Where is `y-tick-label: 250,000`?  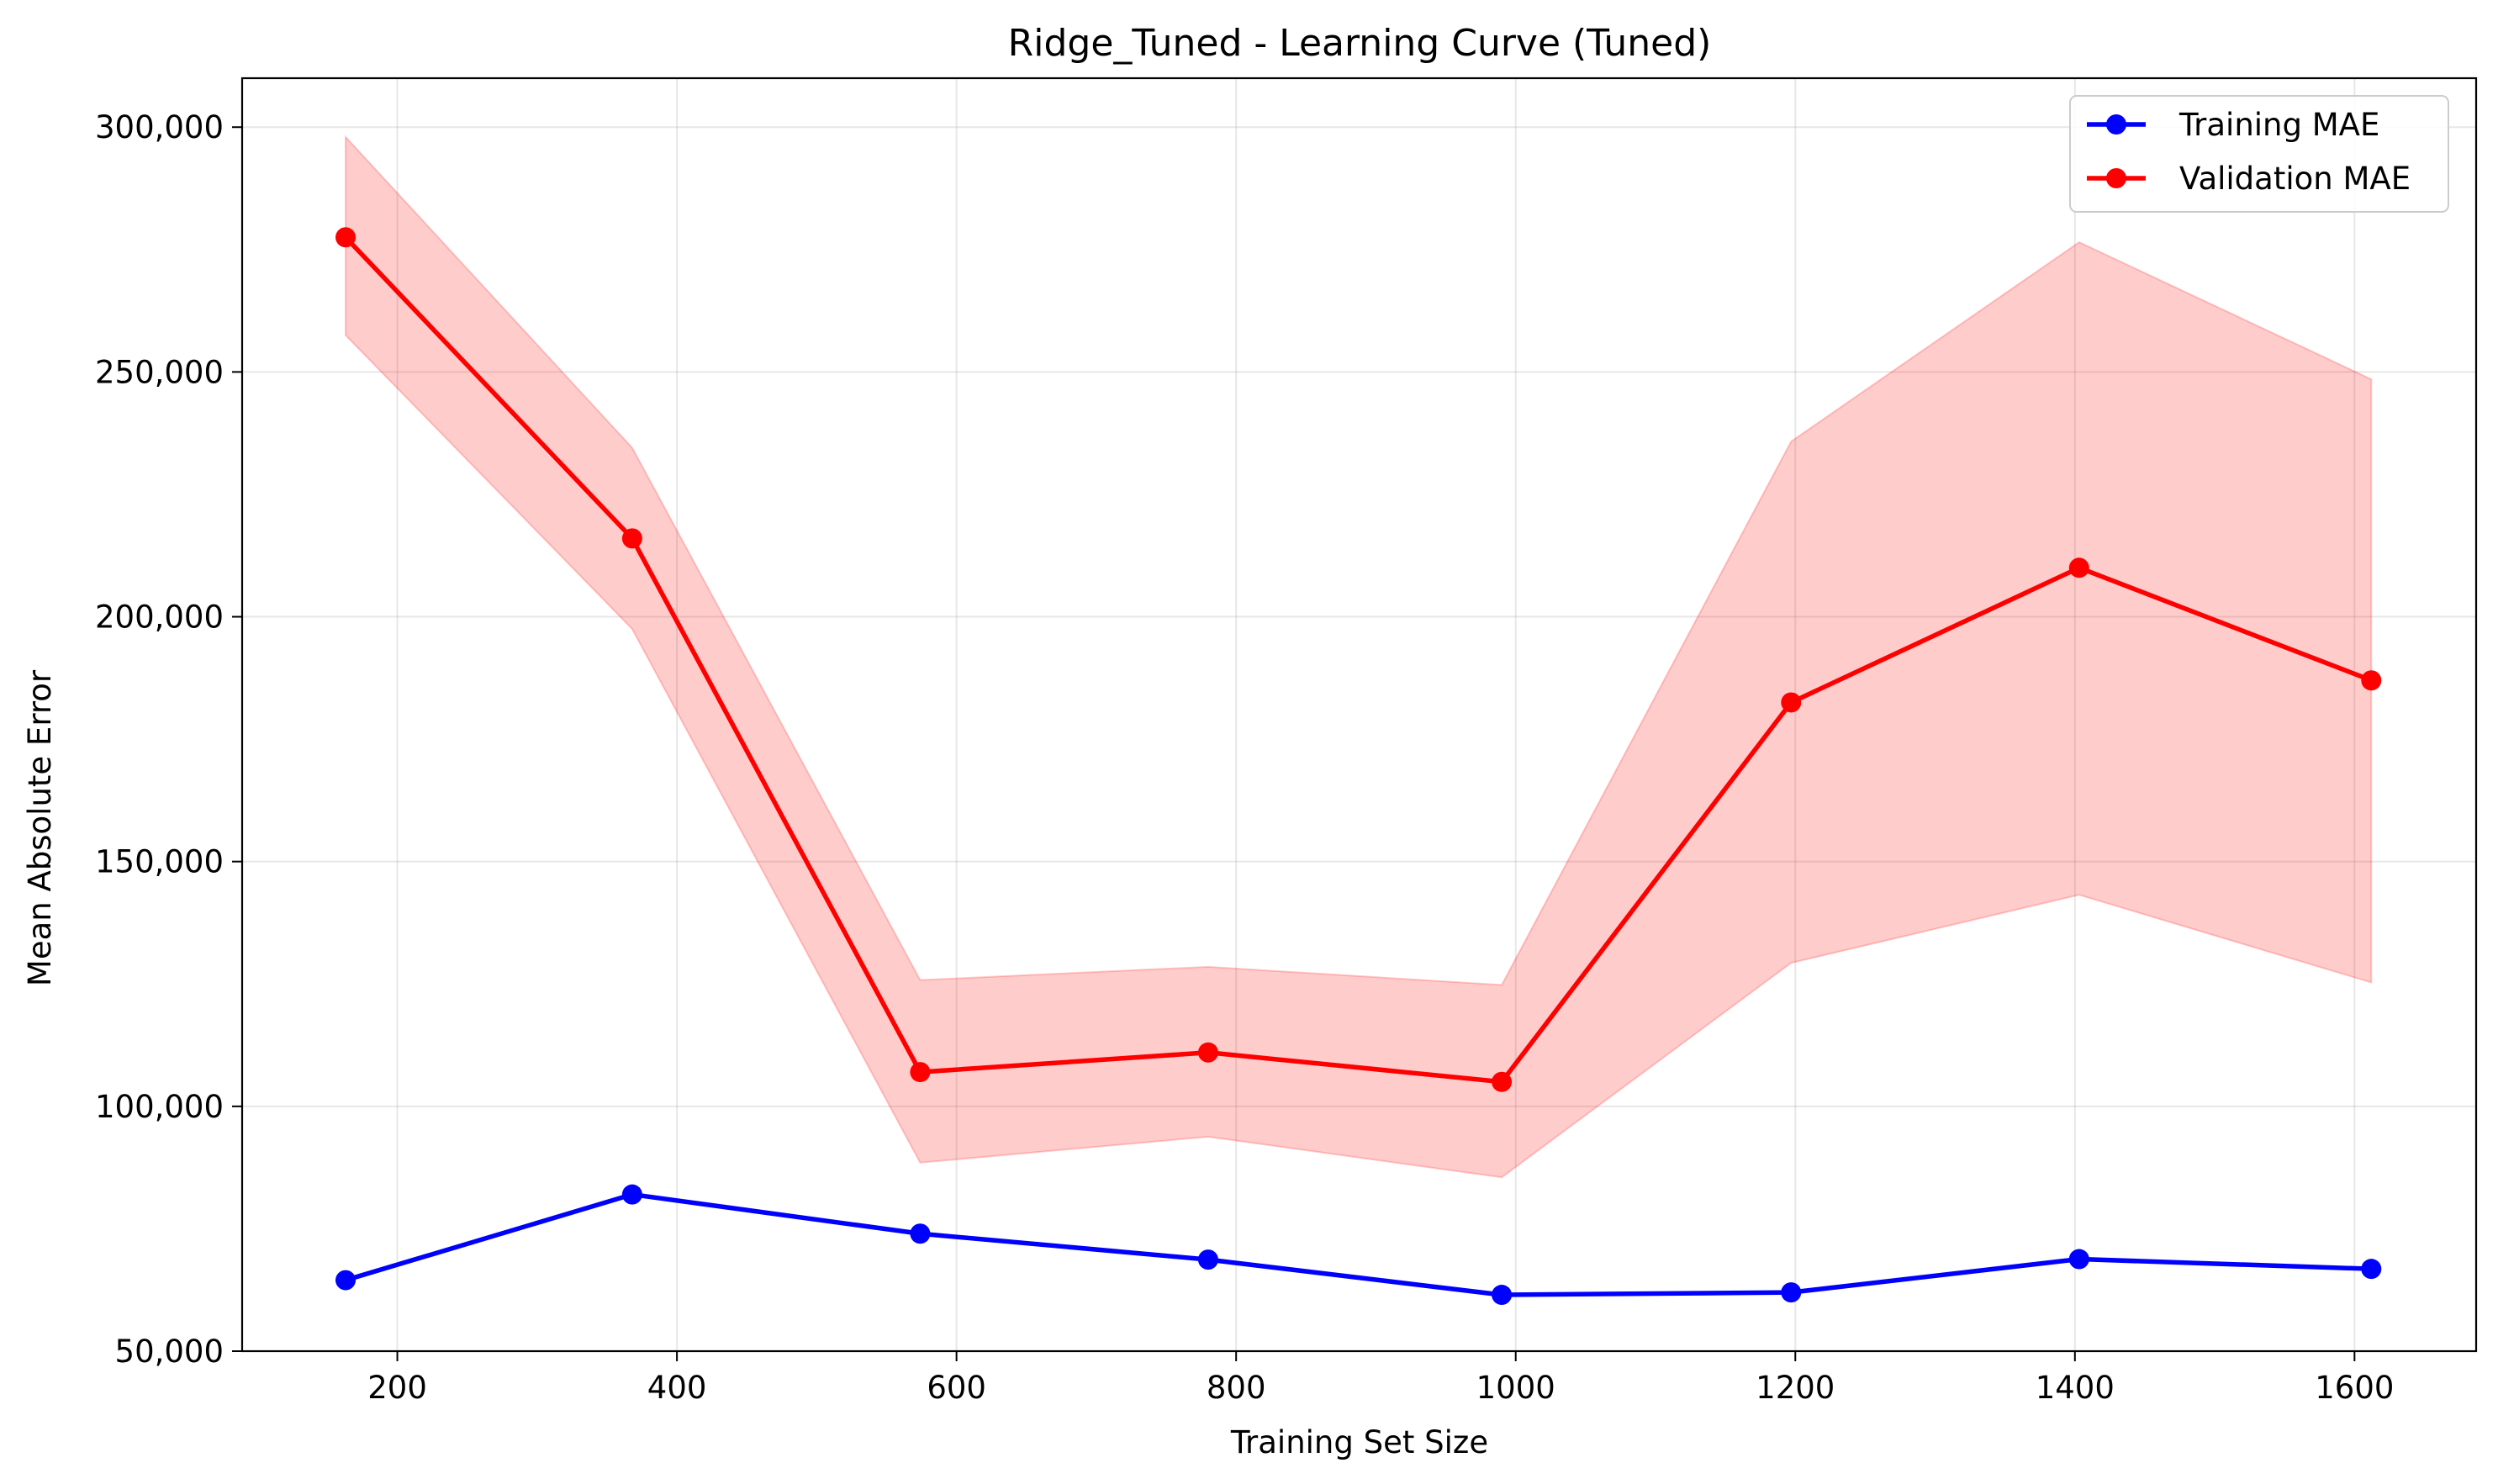 y-tick-label: 250,000 is located at coordinates (159, 372).